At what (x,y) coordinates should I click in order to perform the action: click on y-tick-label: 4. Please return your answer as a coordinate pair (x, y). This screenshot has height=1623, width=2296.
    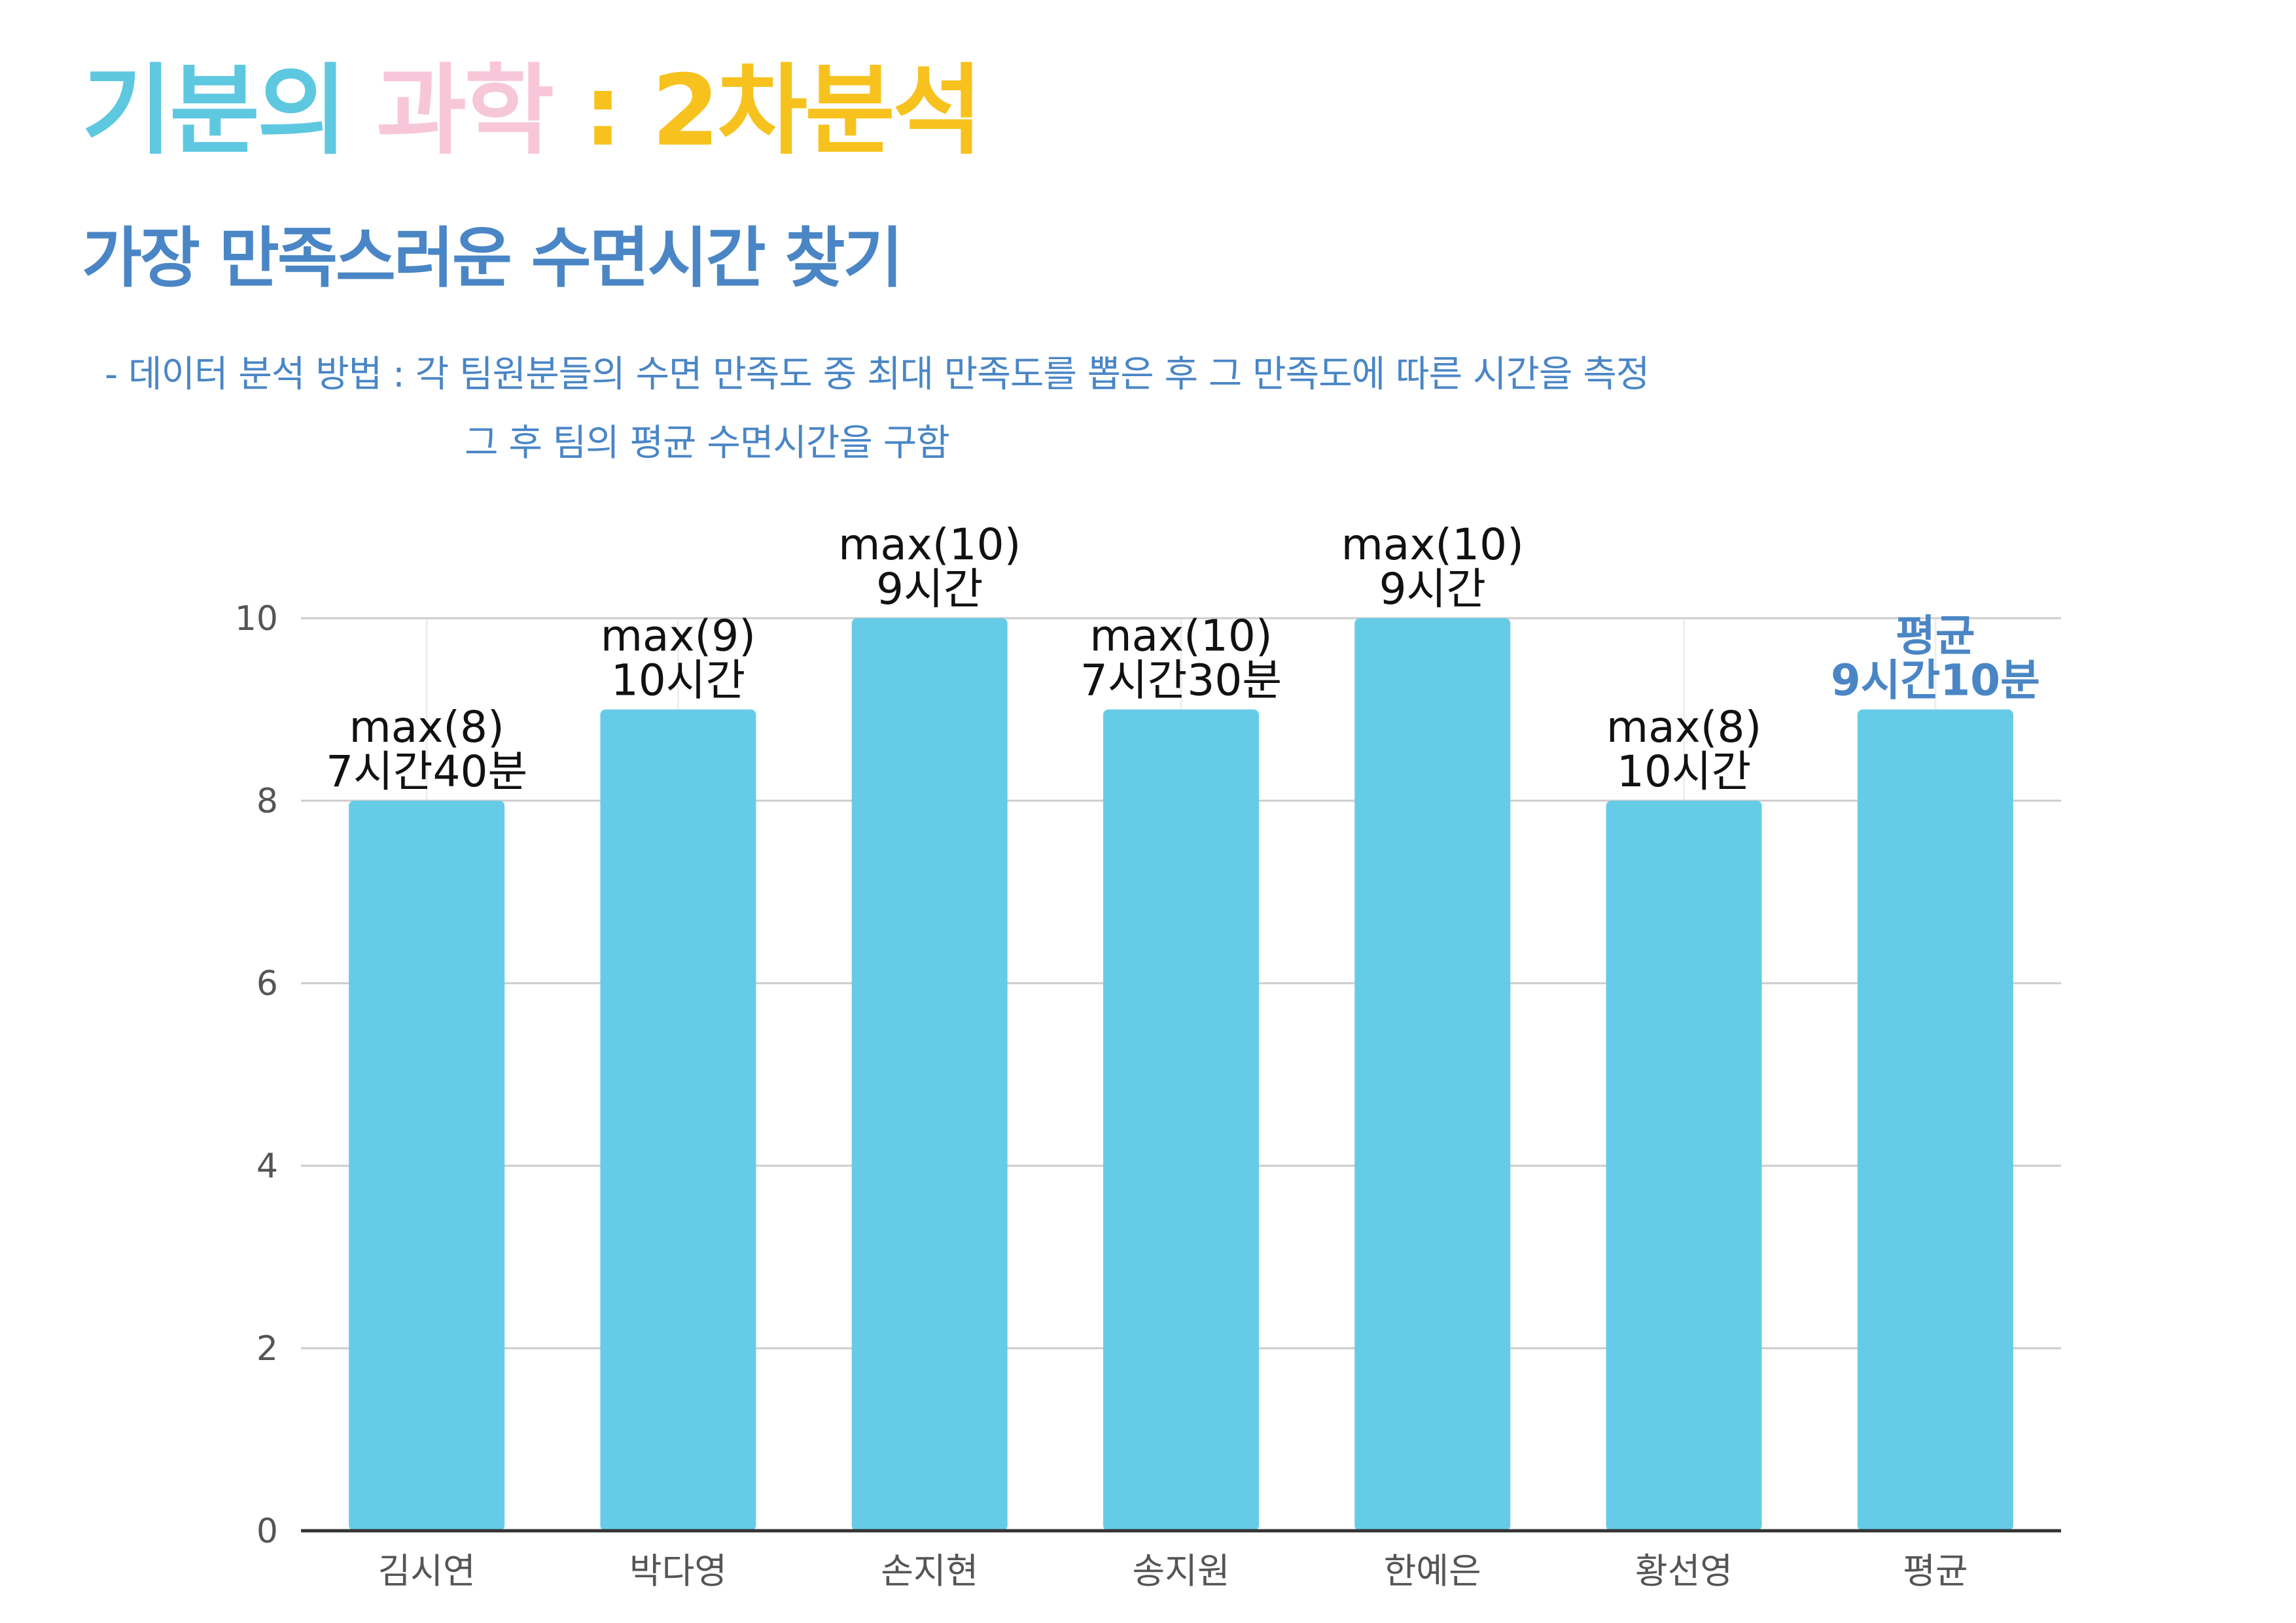
    Looking at the image, I should click on (267, 1166).